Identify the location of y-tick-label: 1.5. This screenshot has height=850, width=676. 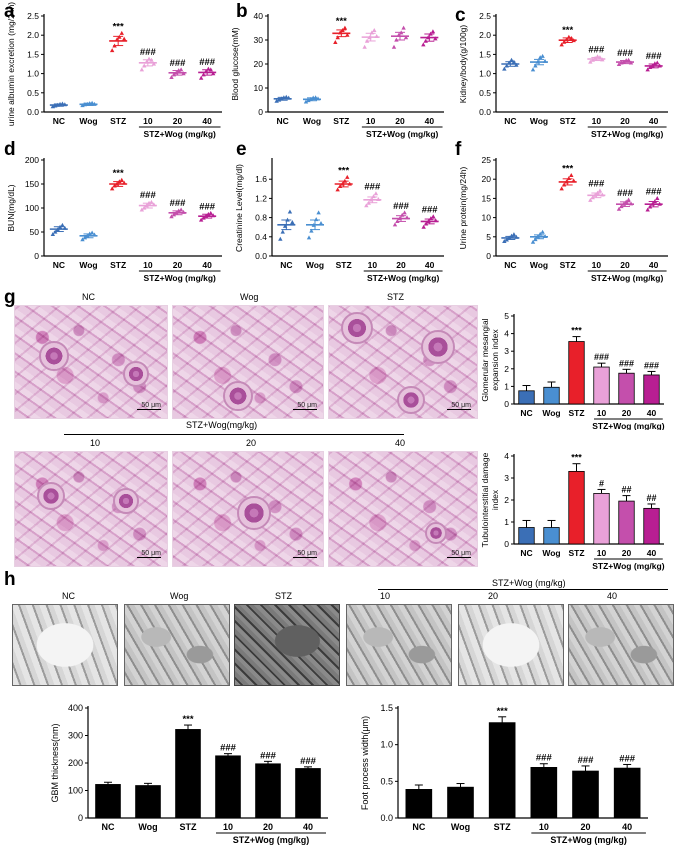
(386, 708).